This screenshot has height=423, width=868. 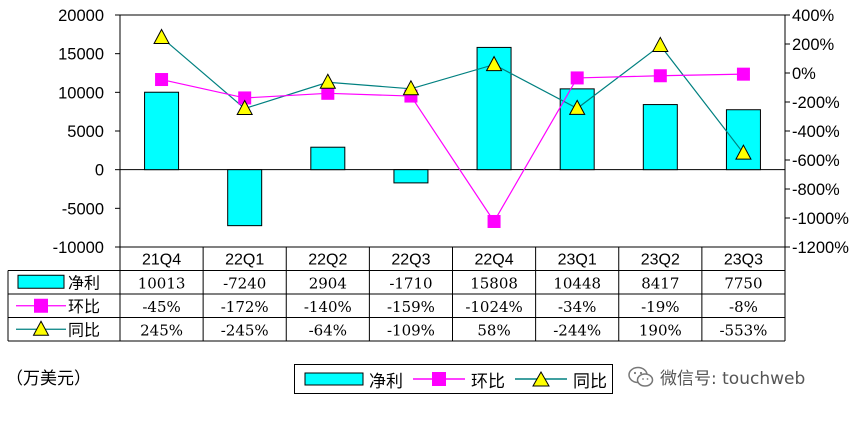 What do you see at coordinates (328, 283) in the screenshot?
I see `table-cell: 2904` at bounding box center [328, 283].